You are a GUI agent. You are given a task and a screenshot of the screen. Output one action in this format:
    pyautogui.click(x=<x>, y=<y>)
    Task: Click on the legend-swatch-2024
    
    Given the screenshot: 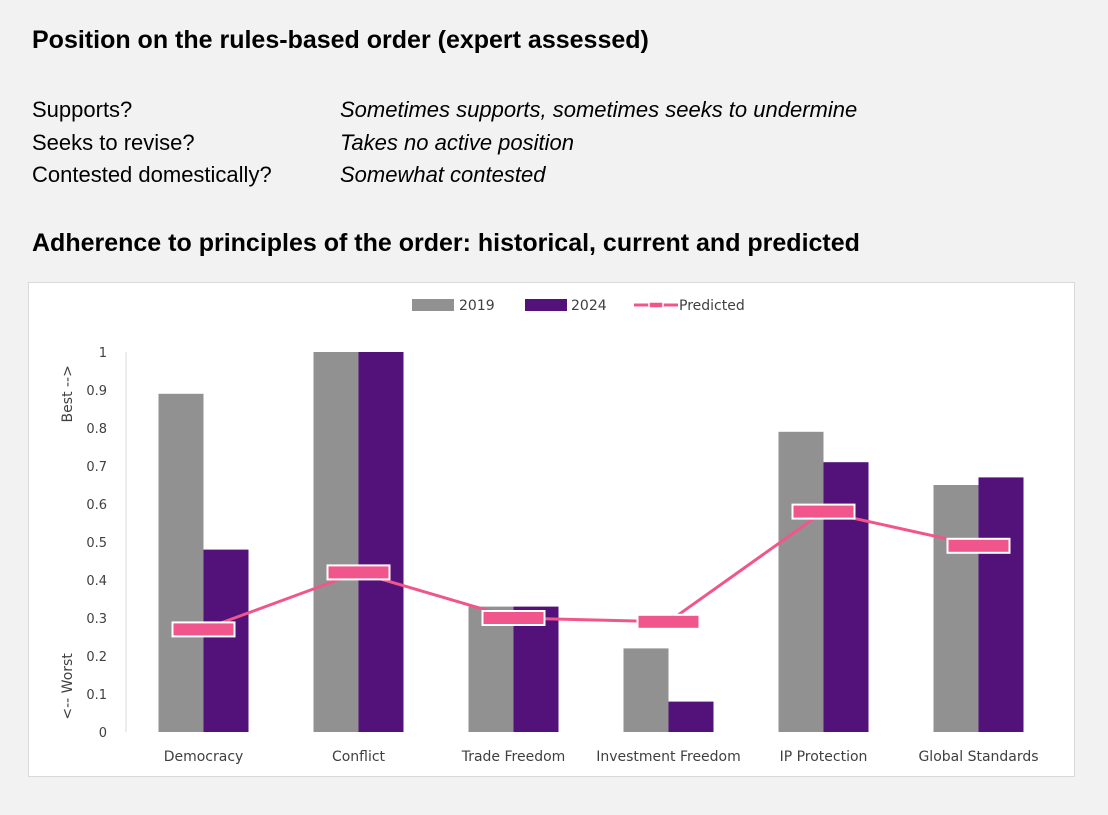 What is the action you would take?
    pyautogui.click(x=546, y=305)
    